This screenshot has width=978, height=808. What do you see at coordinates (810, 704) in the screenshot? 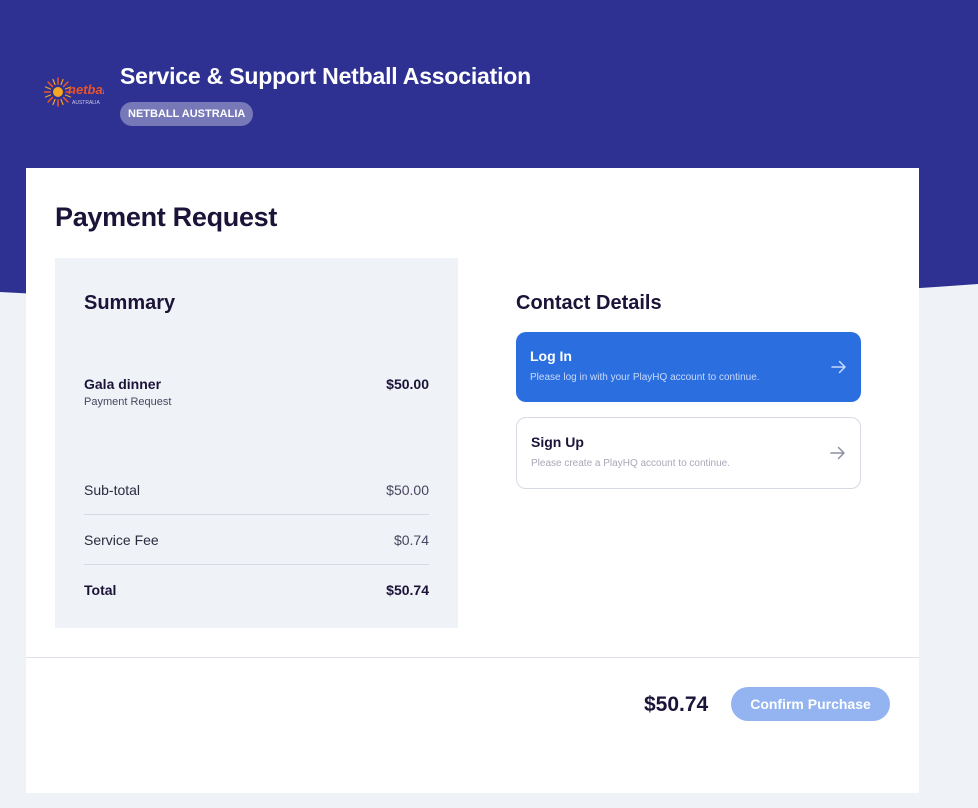
I see `confirm-purchase-button: Confirm Purchase` at bounding box center [810, 704].